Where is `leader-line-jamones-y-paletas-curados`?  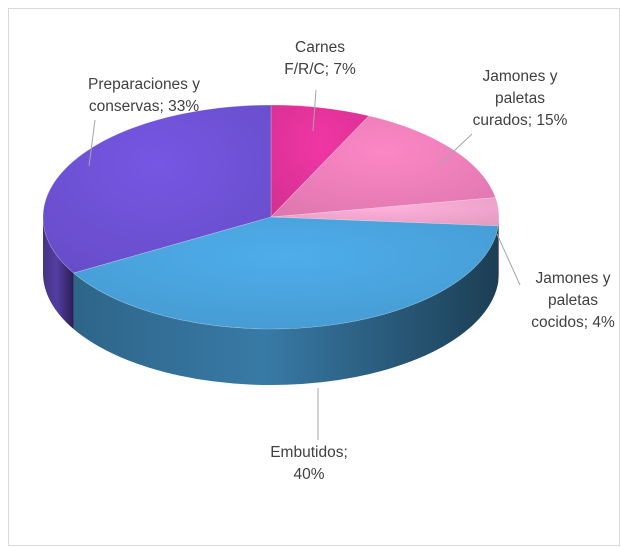
leader-line-jamones-y-paletas-curados is located at coordinates (455, 150).